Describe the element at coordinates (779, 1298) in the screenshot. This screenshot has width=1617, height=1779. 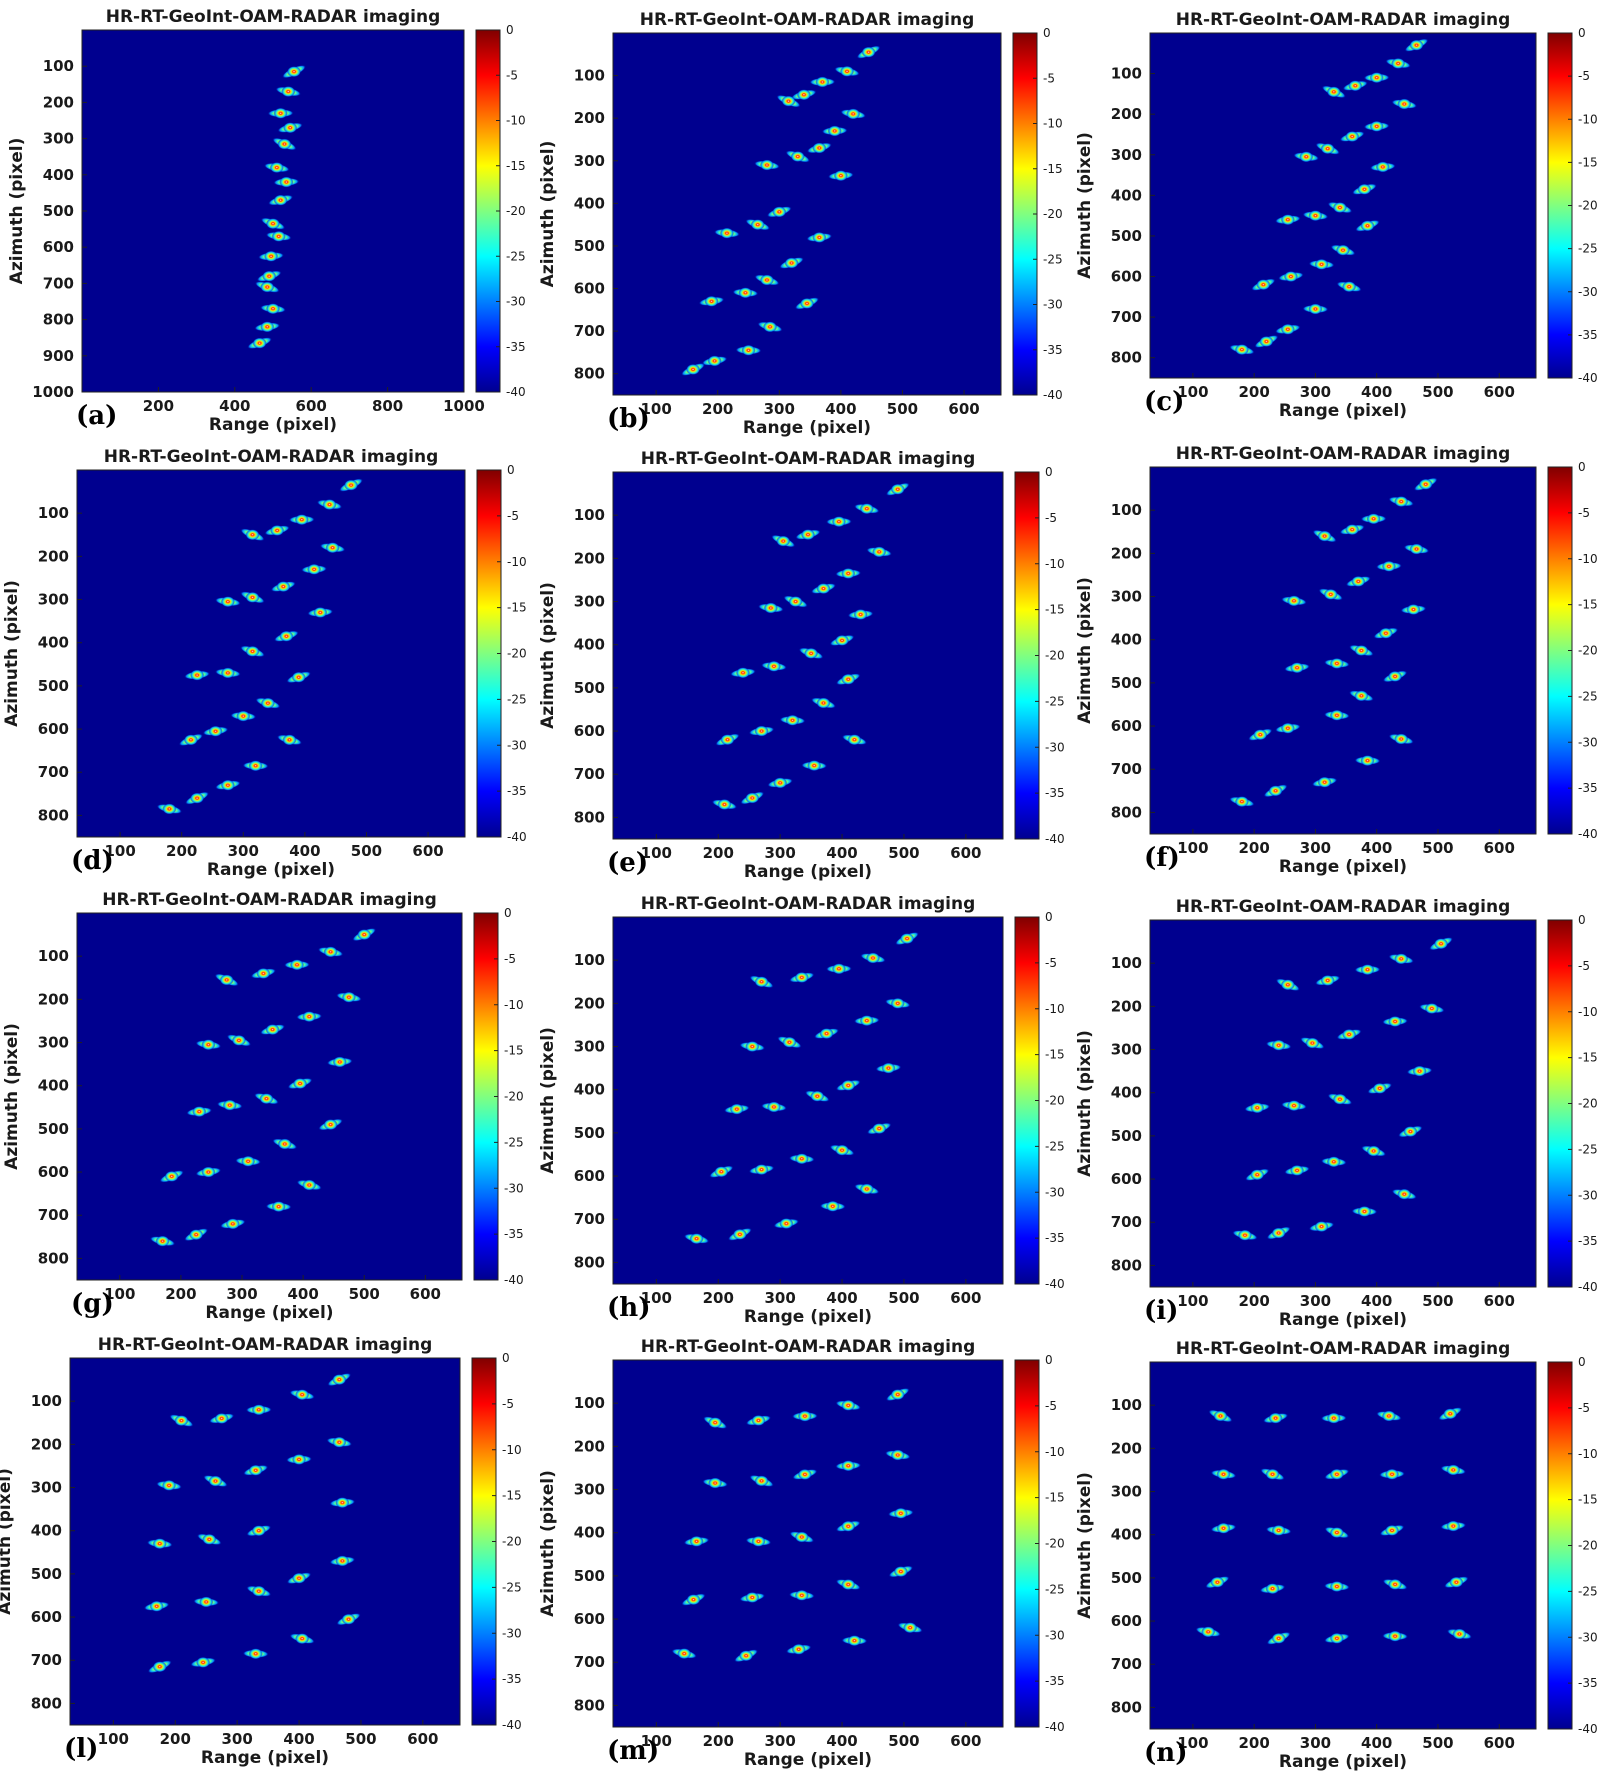
I see `x-tick-label: 300` at that location.